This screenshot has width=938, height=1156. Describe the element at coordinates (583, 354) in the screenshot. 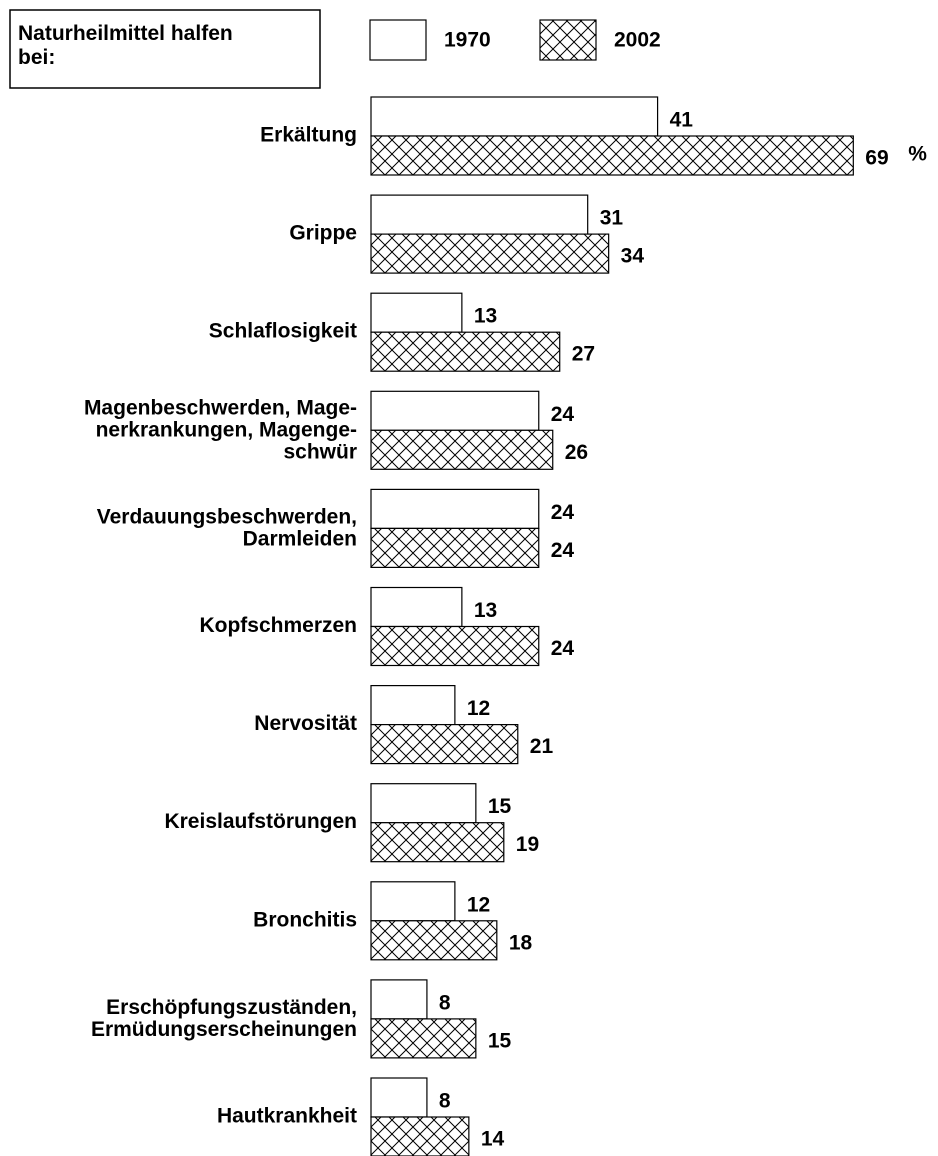

I see `value-label: 27` at that location.